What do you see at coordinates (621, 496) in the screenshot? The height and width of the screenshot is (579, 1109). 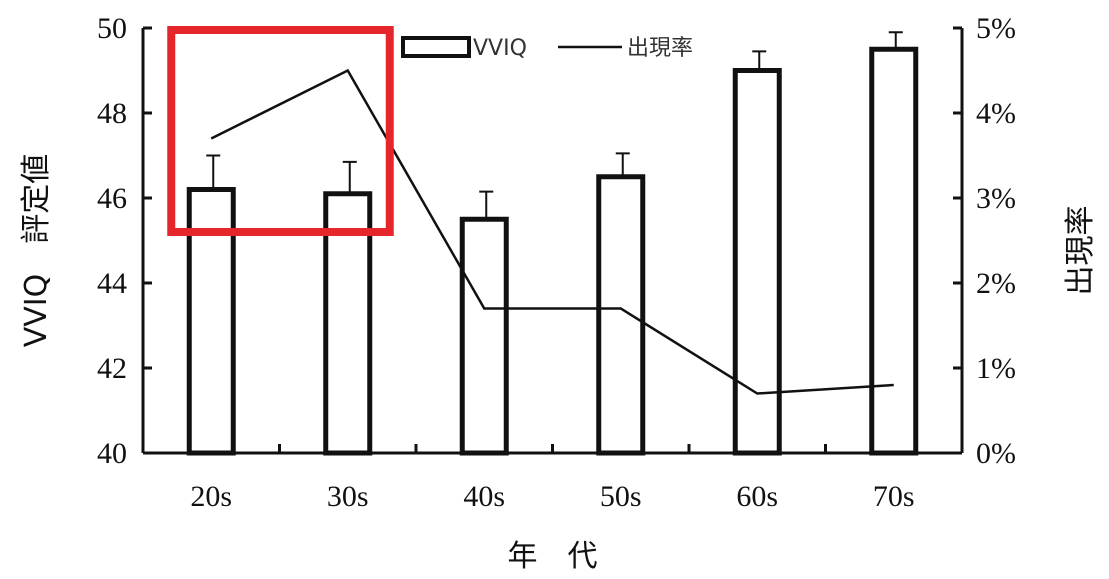 I see `x-tick-label: 50s` at bounding box center [621, 496].